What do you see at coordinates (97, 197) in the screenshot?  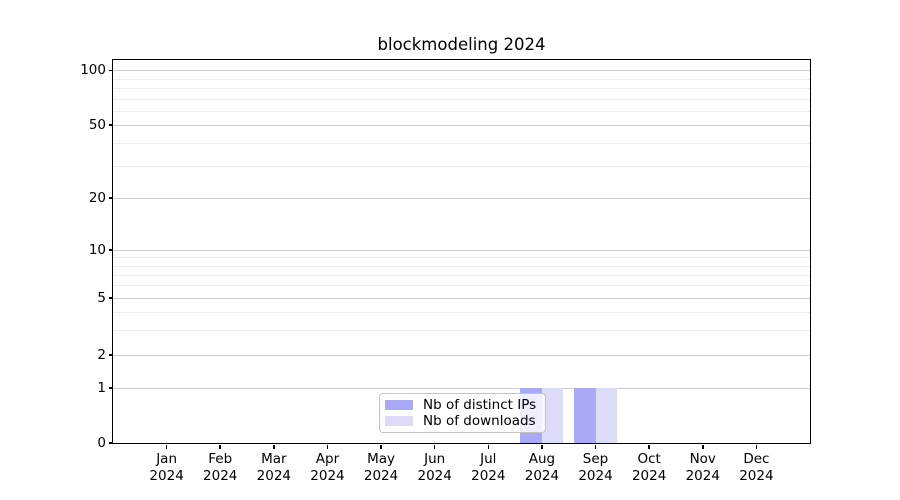 I see `y-tick-label: 20` at bounding box center [97, 197].